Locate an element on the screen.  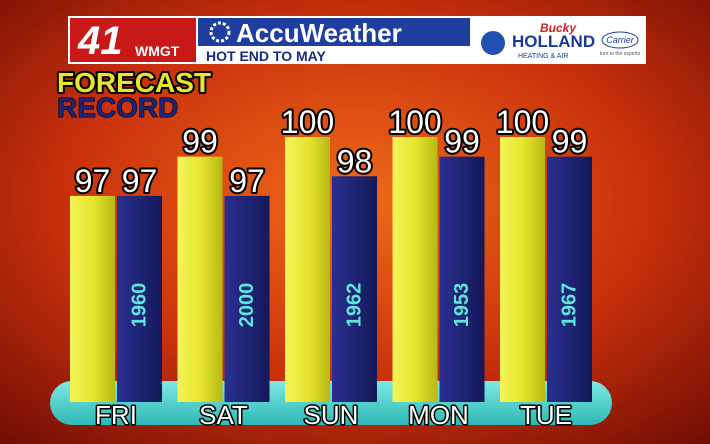
record-year: 1962 is located at coordinates (355, 305).